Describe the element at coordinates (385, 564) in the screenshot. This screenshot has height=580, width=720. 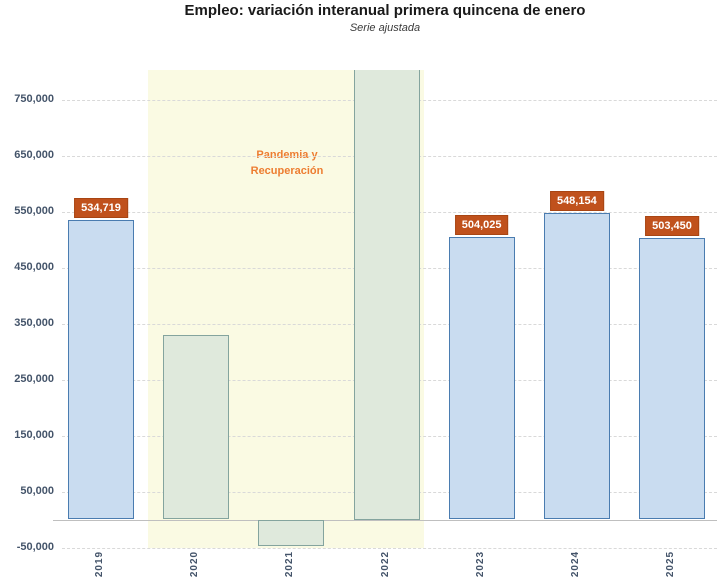
I see `x-axis-tick-label-2022: 2022` at that location.